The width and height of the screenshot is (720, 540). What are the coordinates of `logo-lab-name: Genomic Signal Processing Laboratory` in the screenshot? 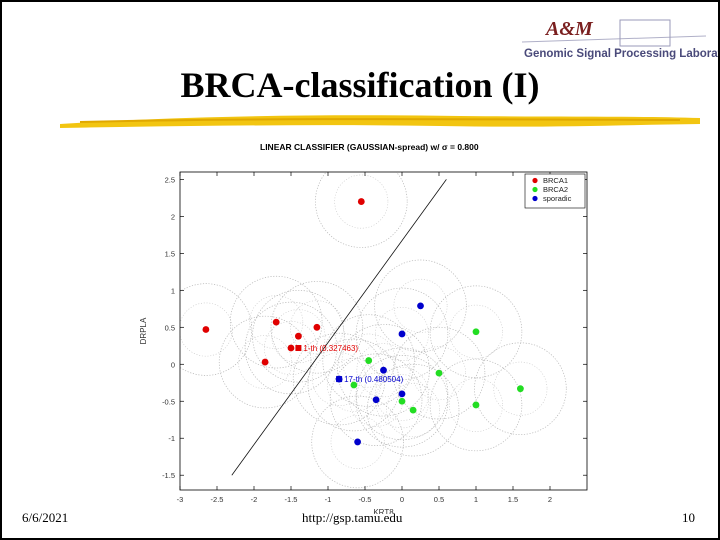 It's located at (621, 54).